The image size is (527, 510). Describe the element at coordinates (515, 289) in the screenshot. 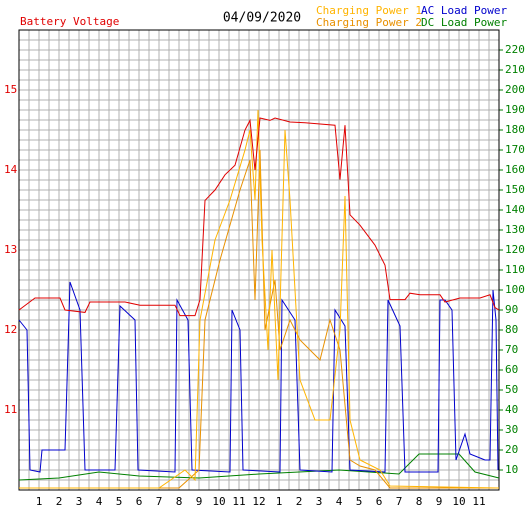

I see `y2-tick-label: 100` at that location.